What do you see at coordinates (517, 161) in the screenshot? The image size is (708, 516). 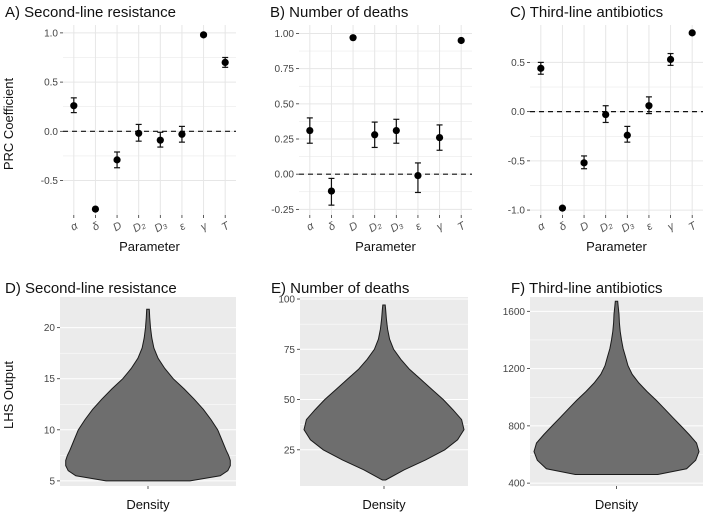 I see `y-tick-label-C: -0.5` at bounding box center [517, 161].